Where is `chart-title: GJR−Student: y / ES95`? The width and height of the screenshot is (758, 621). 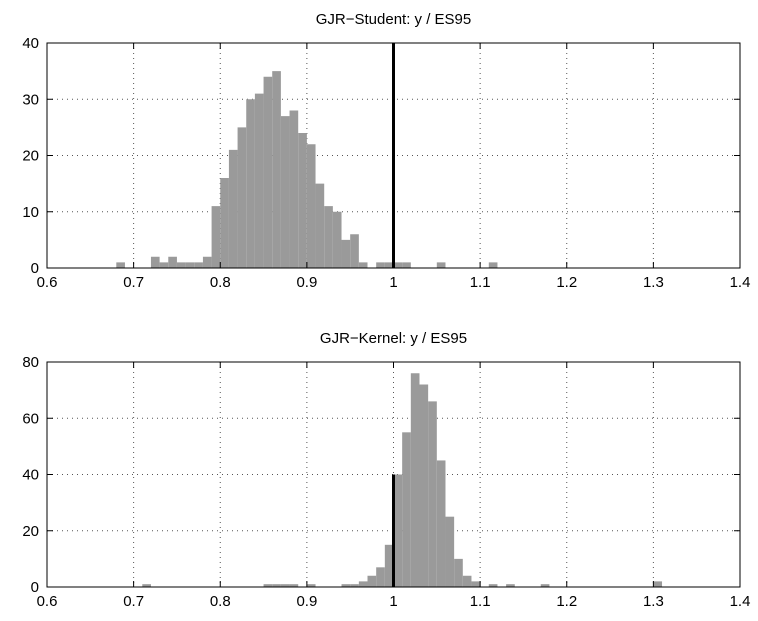 chart-title: GJR−Student: y / ES95 is located at coordinates (394, 19).